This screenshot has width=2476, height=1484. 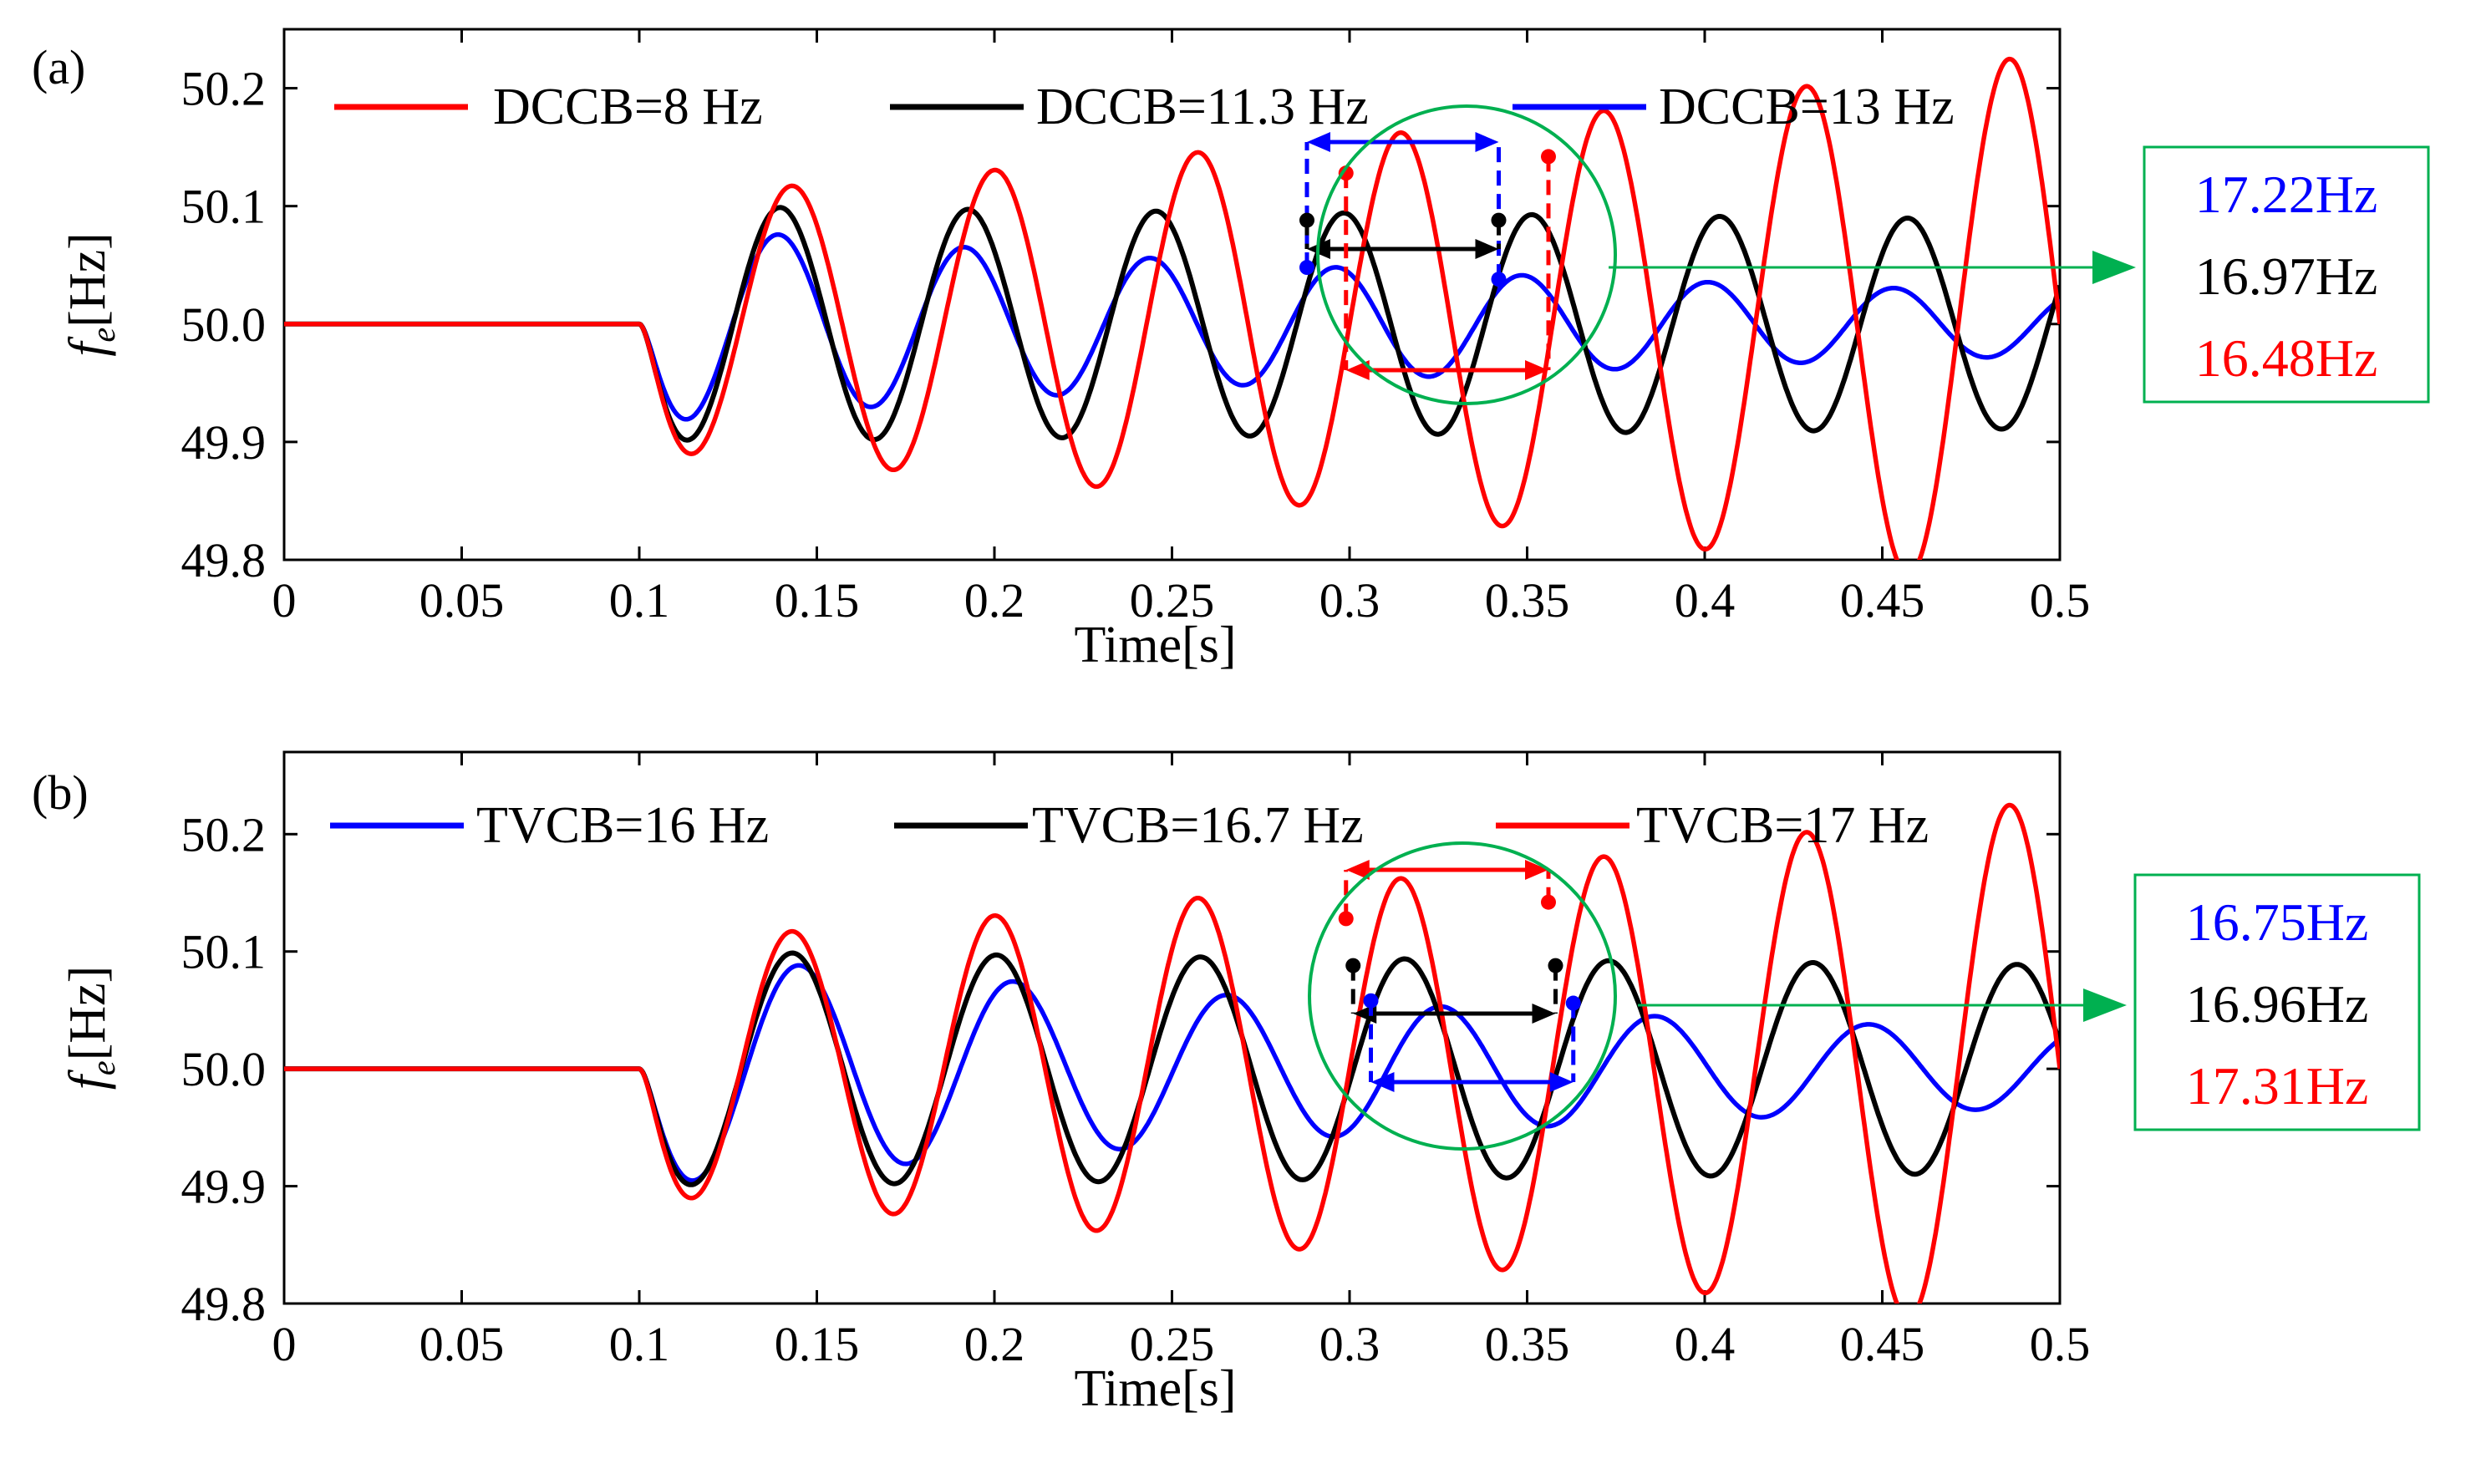 I want to click on frequency-label: 17.22Hz, so click(x=2286, y=194).